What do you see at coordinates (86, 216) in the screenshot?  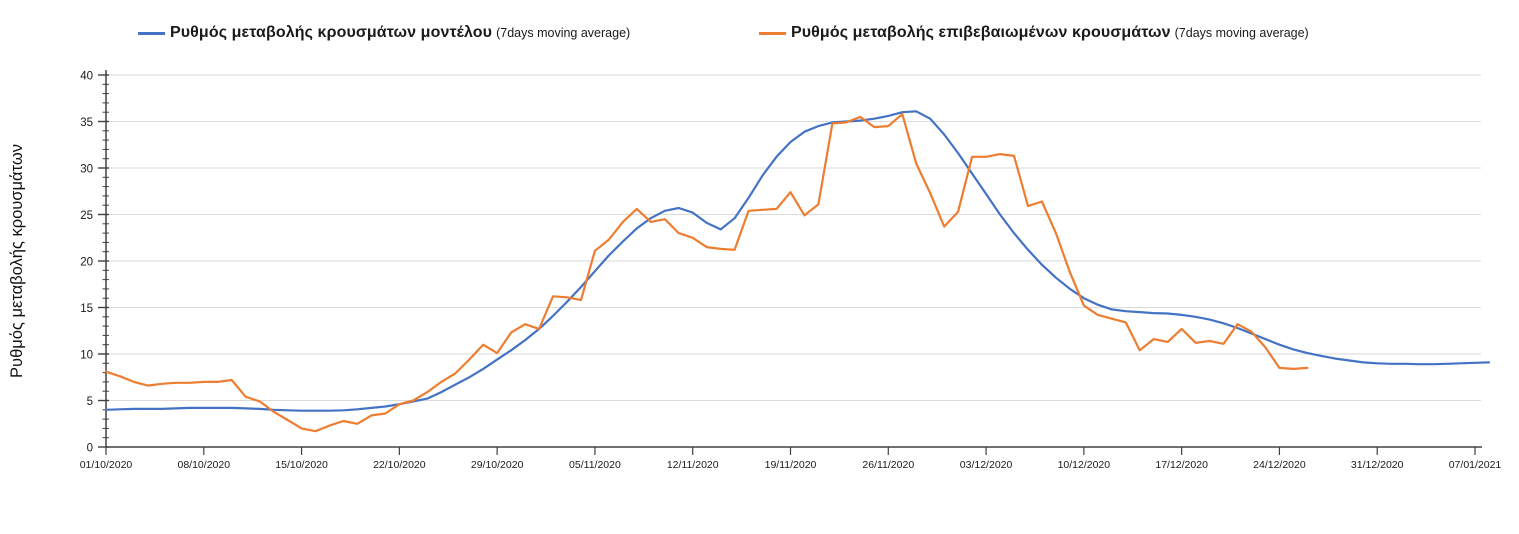 I see `y-tick-label: 25` at bounding box center [86, 216].